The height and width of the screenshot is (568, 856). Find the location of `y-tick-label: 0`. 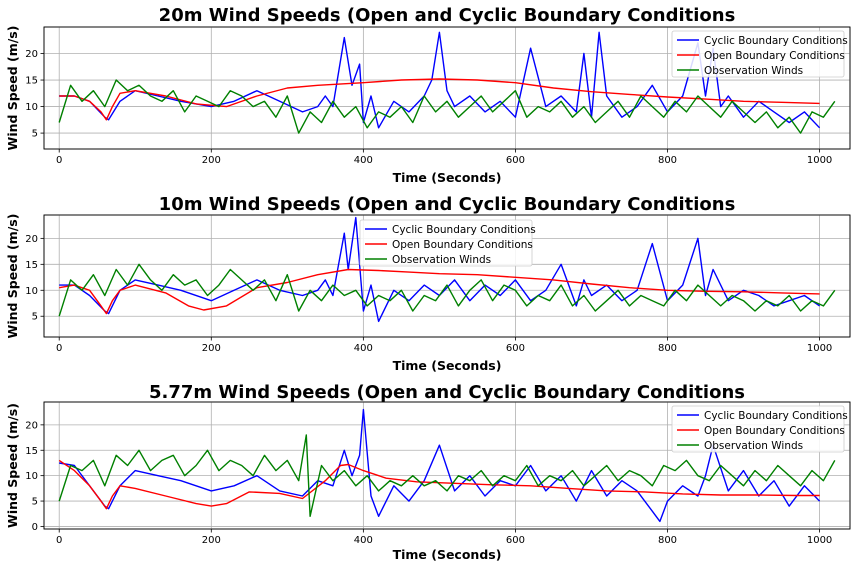

y-tick-label: 0 is located at coordinates (35, 527).